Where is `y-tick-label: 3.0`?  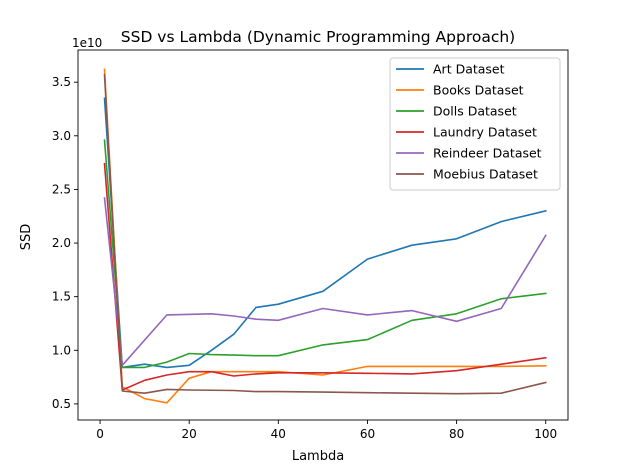 y-tick-label: 3.0 is located at coordinates (61, 136).